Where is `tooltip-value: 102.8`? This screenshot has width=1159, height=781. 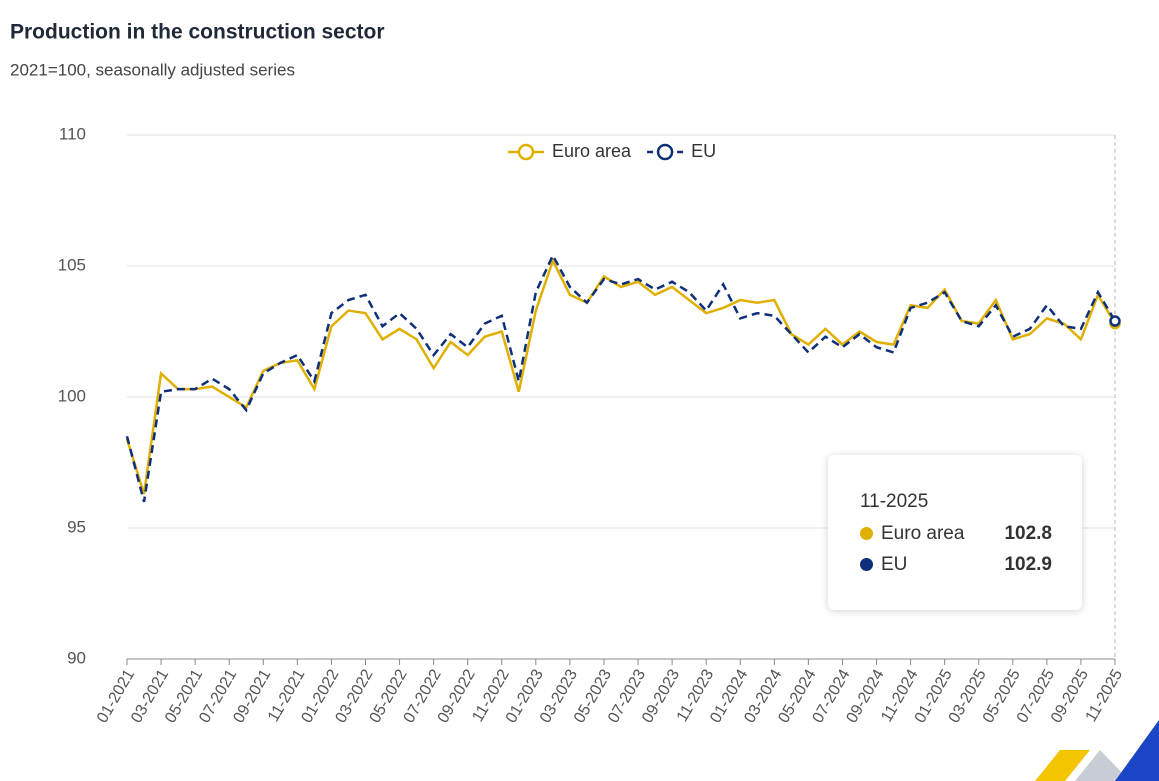 tooltip-value: 102.8 is located at coordinates (1028, 533).